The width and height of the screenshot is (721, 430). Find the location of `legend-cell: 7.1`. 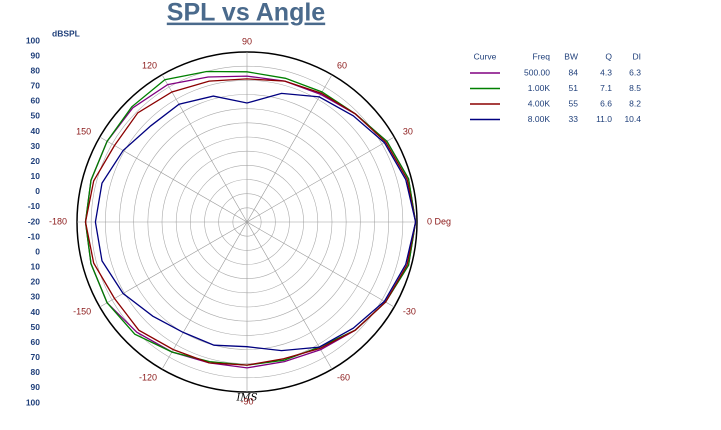

legend-cell: 7.1 is located at coordinates (606, 88).